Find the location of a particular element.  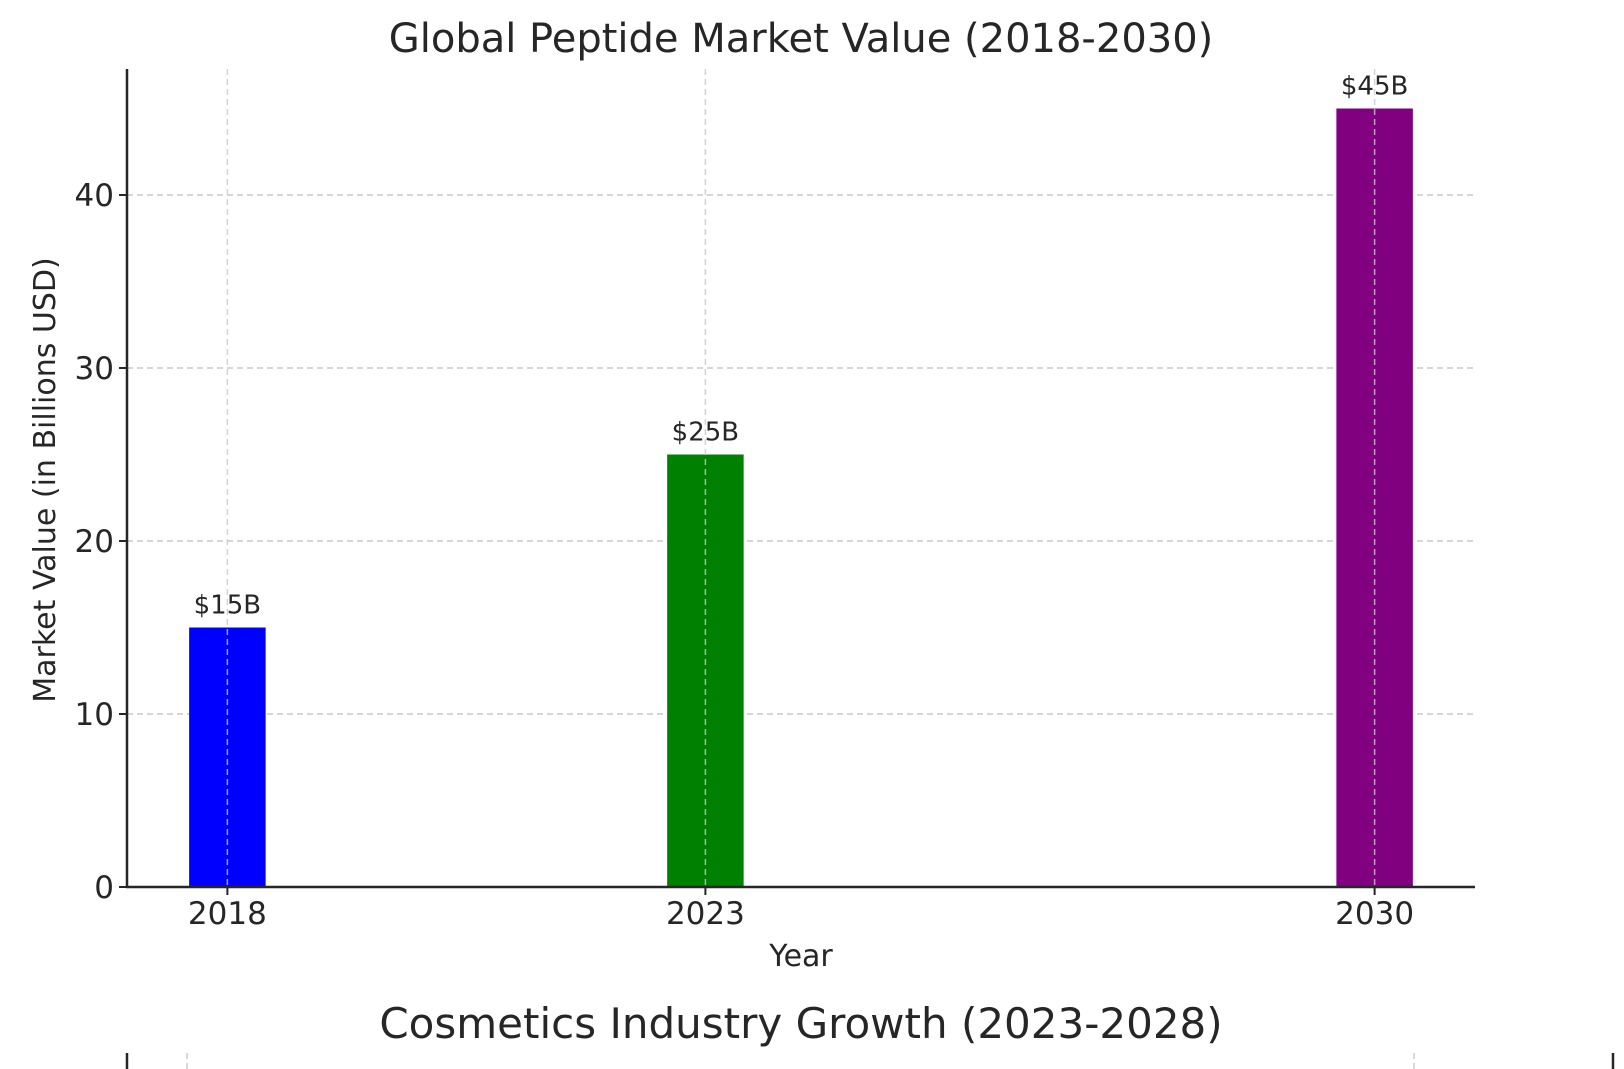

data-label: $15B is located at coordinates (227, 606).